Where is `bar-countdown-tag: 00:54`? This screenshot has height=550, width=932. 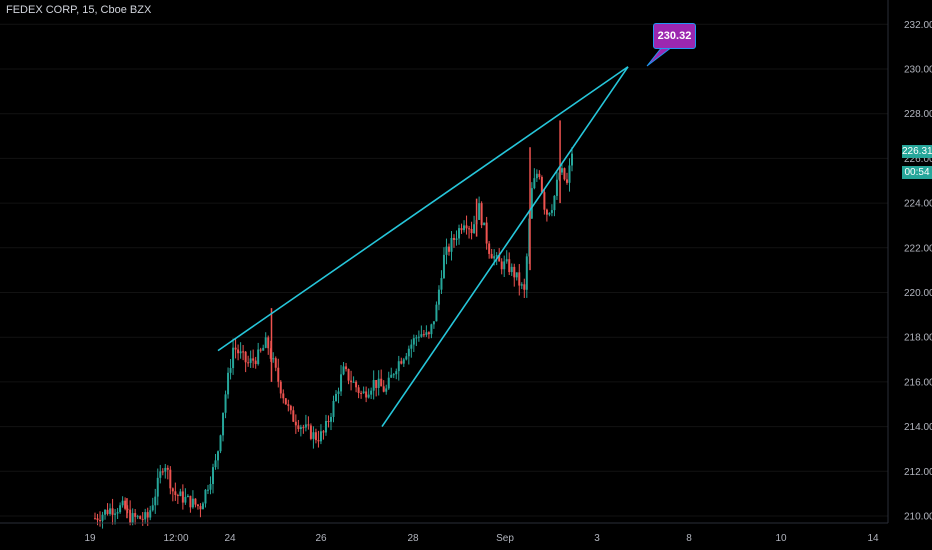
bar-countdown-tag: 00:54 is located at coordinates (917, 172).